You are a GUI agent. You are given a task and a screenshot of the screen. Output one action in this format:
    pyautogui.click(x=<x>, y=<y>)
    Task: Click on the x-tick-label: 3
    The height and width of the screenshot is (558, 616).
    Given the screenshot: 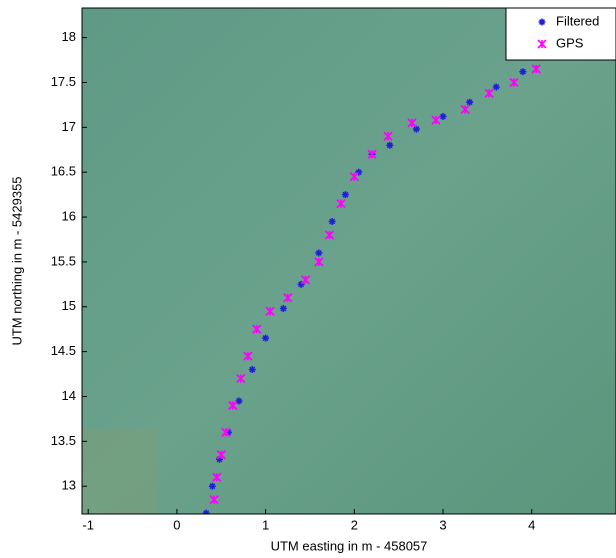 What is the action you would take?
    pyautogui.click(x=442, y=524)
    